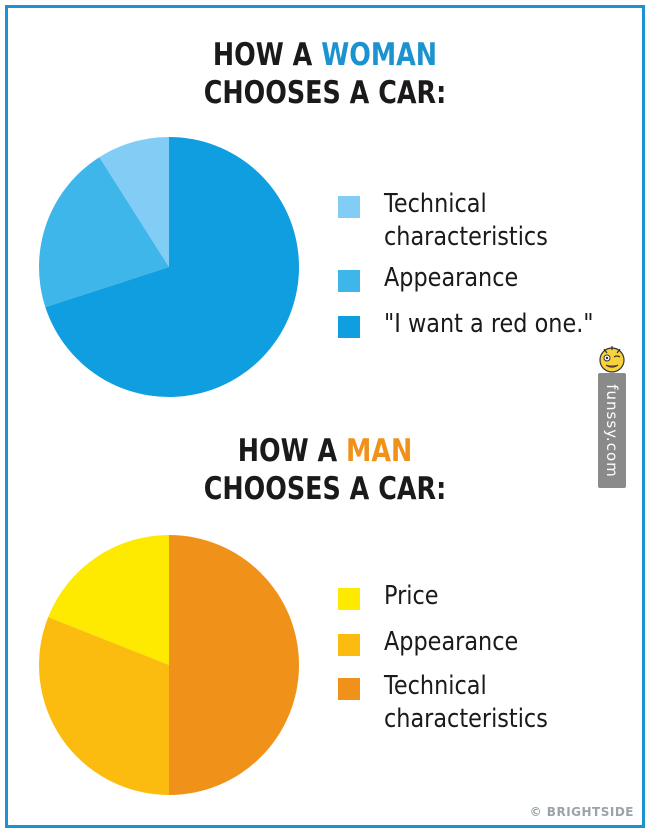 Image resolution: width=650 pixels, height=833 pixels. Describe the element at coordinates (379, 55) in the screenshot. I see `title-accent-woman: WOMAN` at that location.